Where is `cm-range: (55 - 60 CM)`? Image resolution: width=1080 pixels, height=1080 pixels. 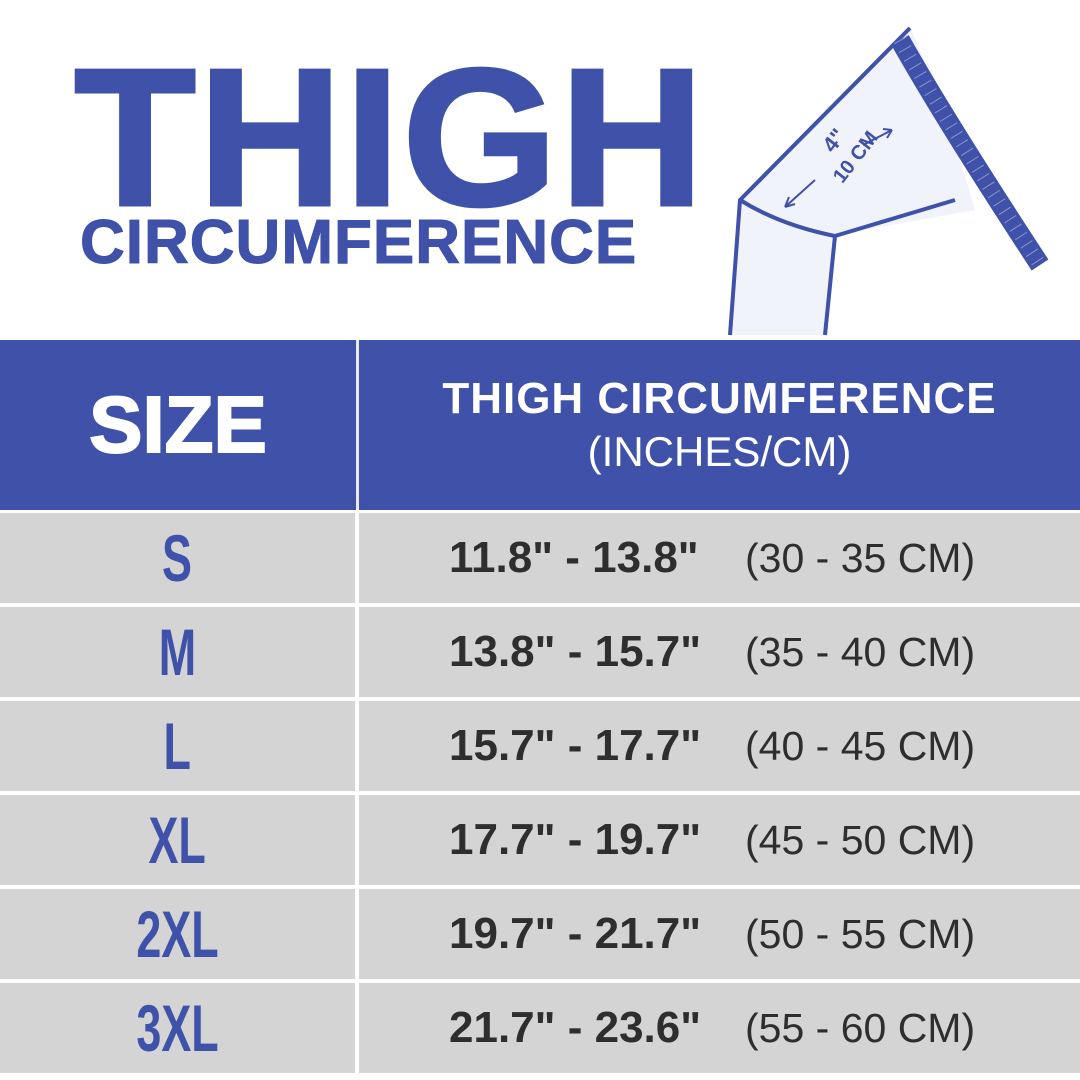
cm-range: (55 - 60 CM) is located at coordinates (860, 1027).